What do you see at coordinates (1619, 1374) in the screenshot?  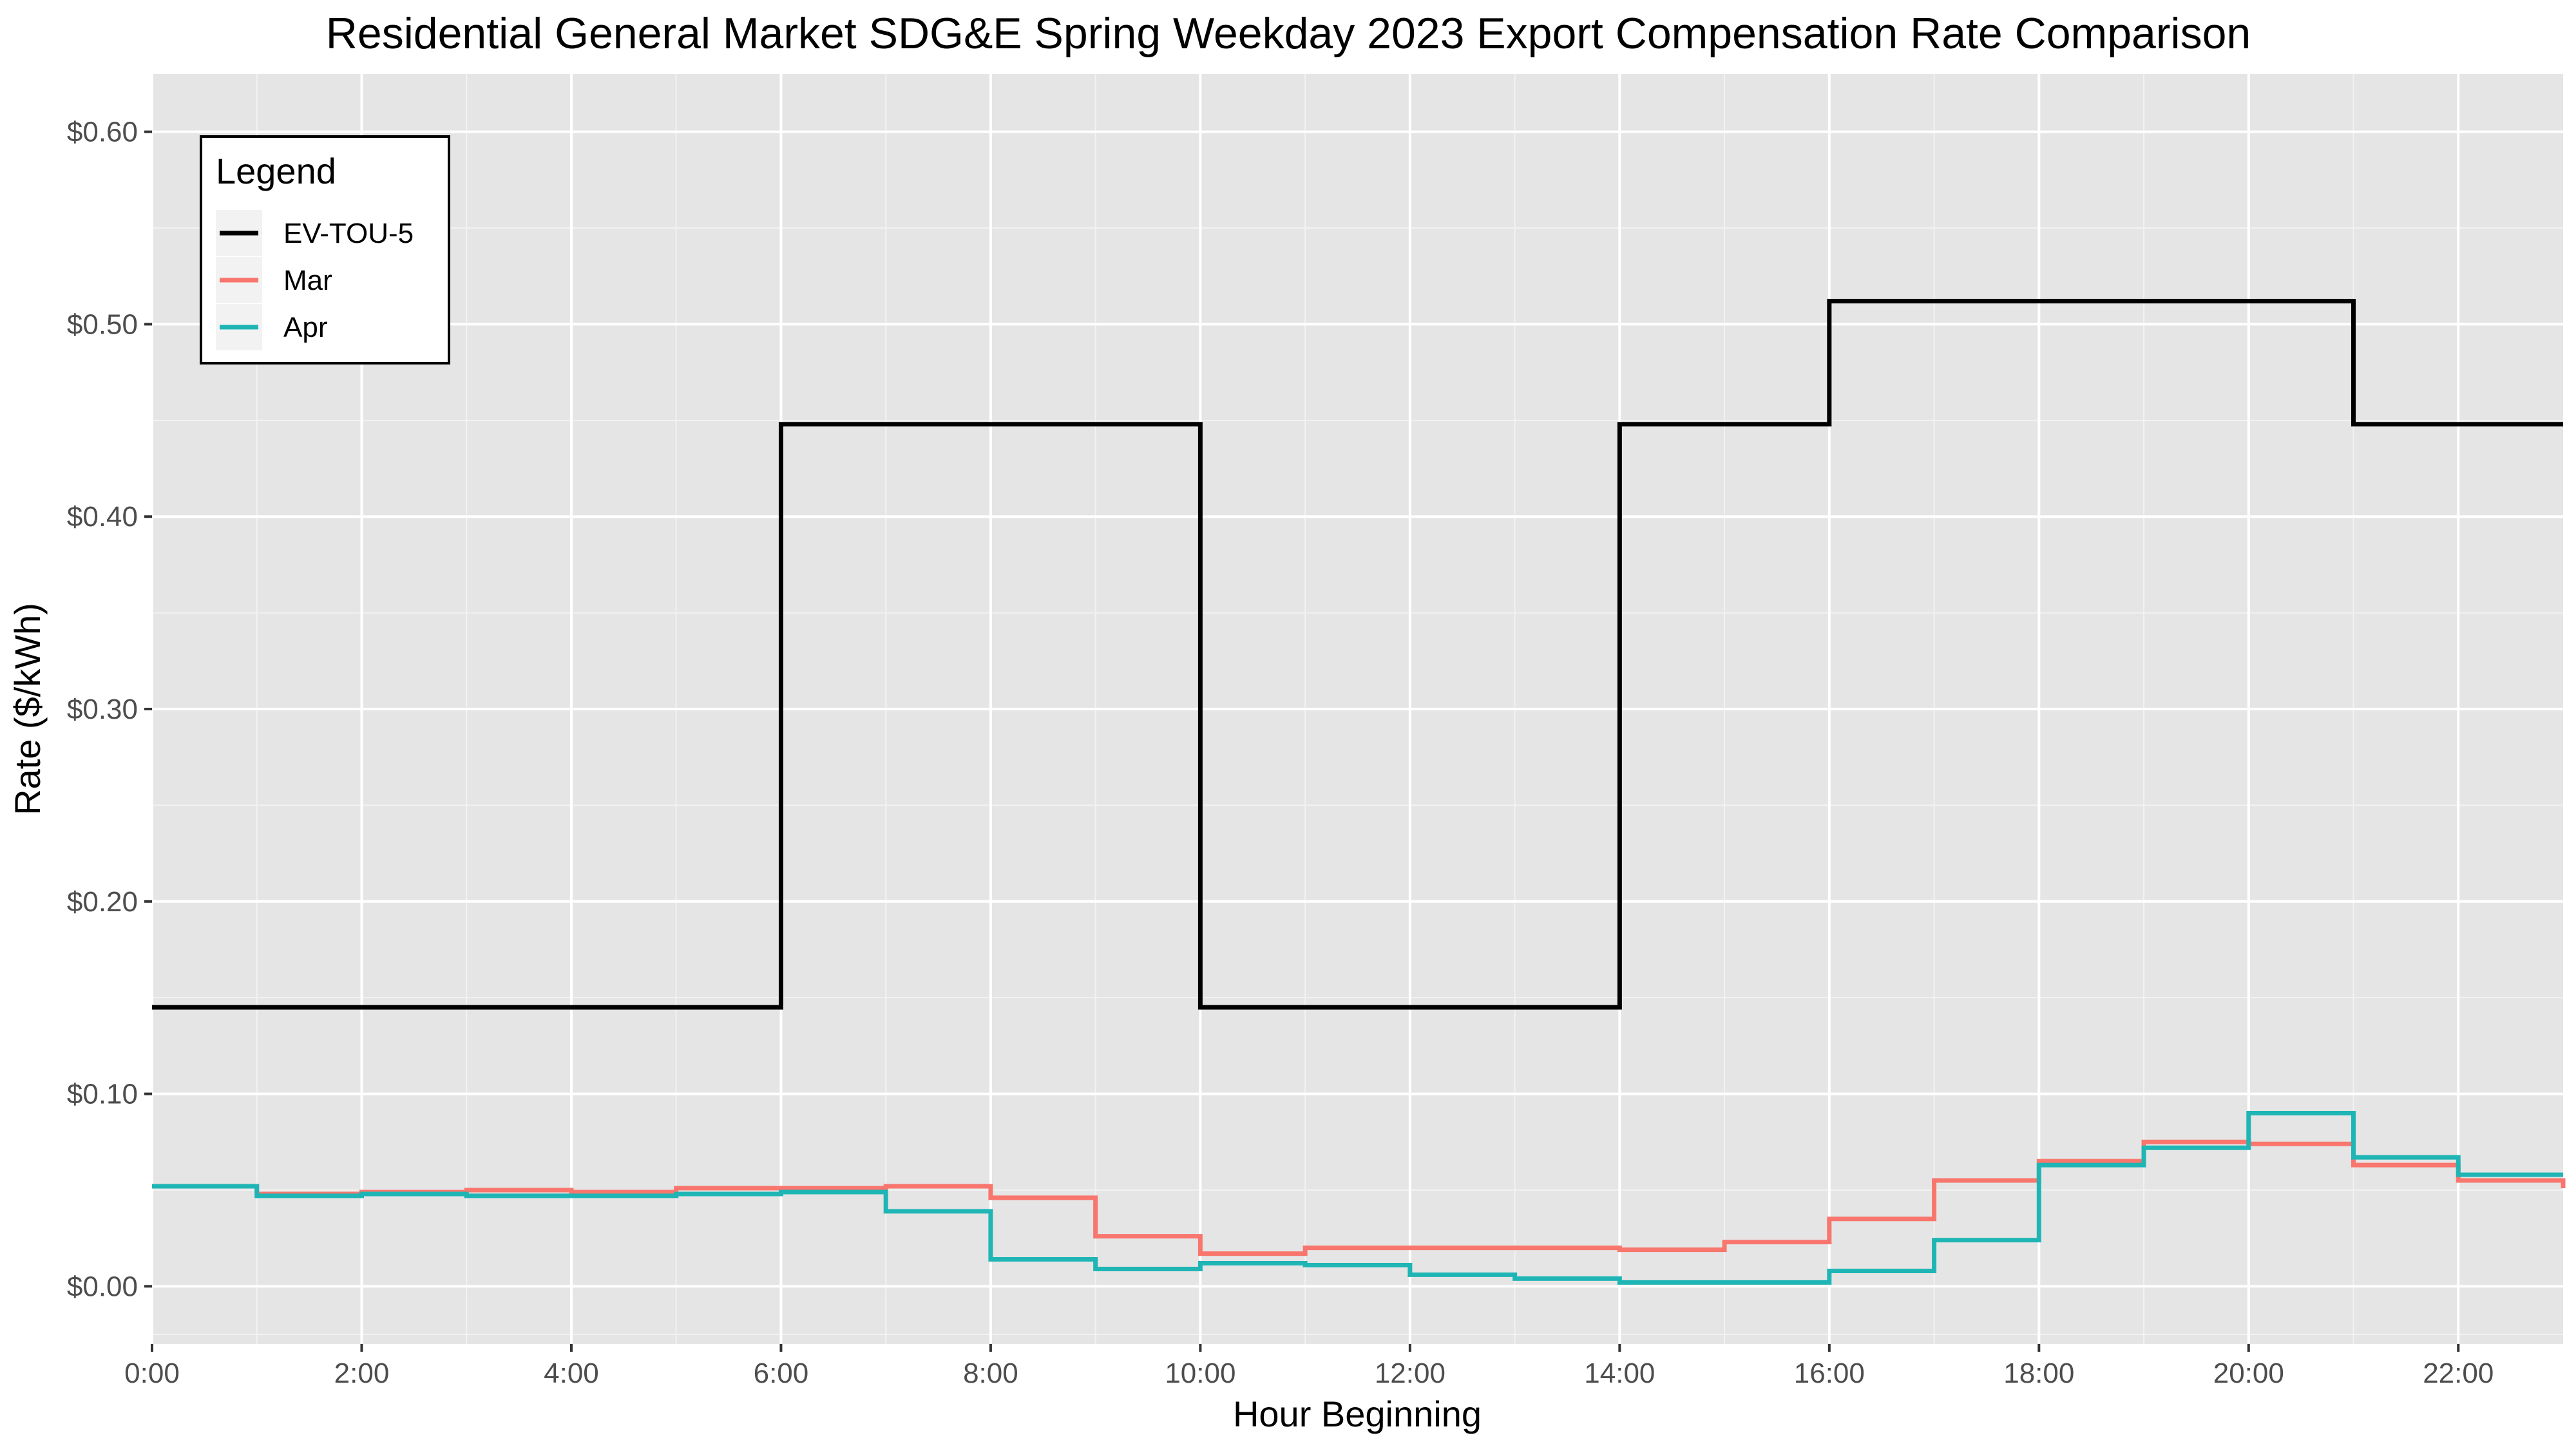 I see `x-tick-label: 14:00` at bounding box center [1619, 1374].